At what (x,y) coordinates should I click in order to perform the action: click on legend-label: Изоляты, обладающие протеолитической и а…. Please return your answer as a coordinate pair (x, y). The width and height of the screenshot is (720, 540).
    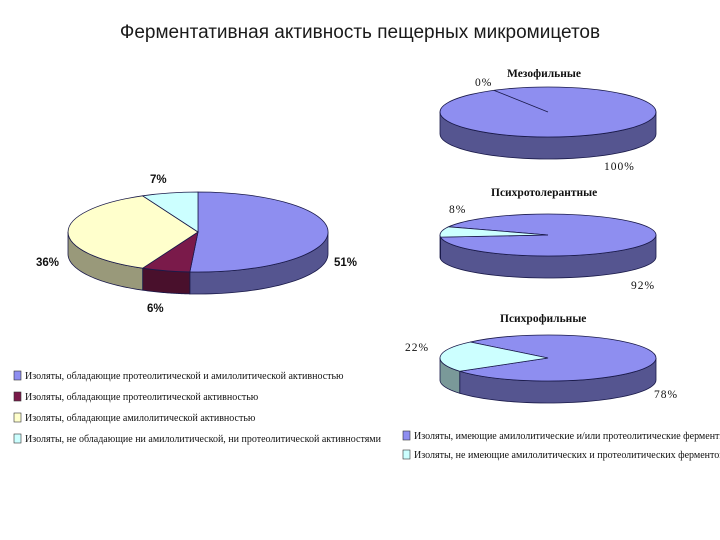
    Looking at the image, I should click on (184, 376).